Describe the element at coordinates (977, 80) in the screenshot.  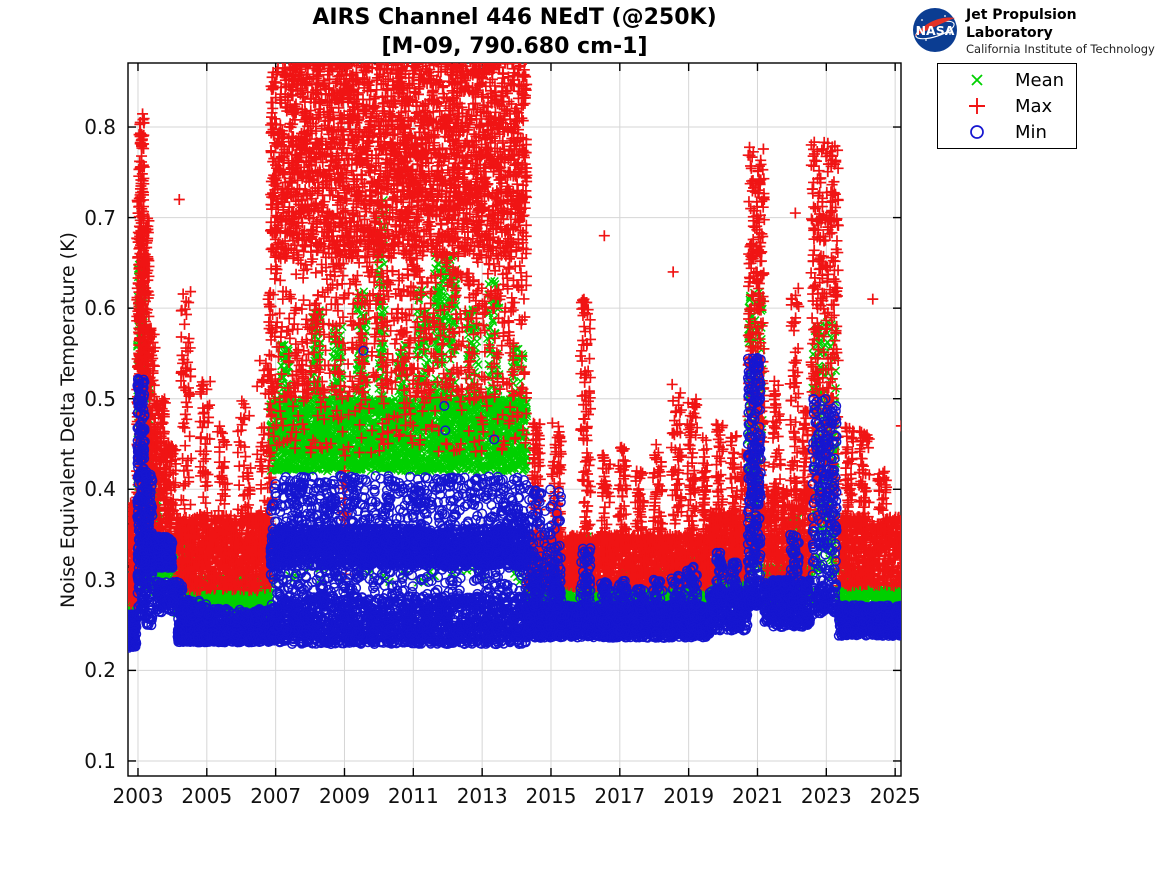
I see `mean-x-marker-icon` at that location.